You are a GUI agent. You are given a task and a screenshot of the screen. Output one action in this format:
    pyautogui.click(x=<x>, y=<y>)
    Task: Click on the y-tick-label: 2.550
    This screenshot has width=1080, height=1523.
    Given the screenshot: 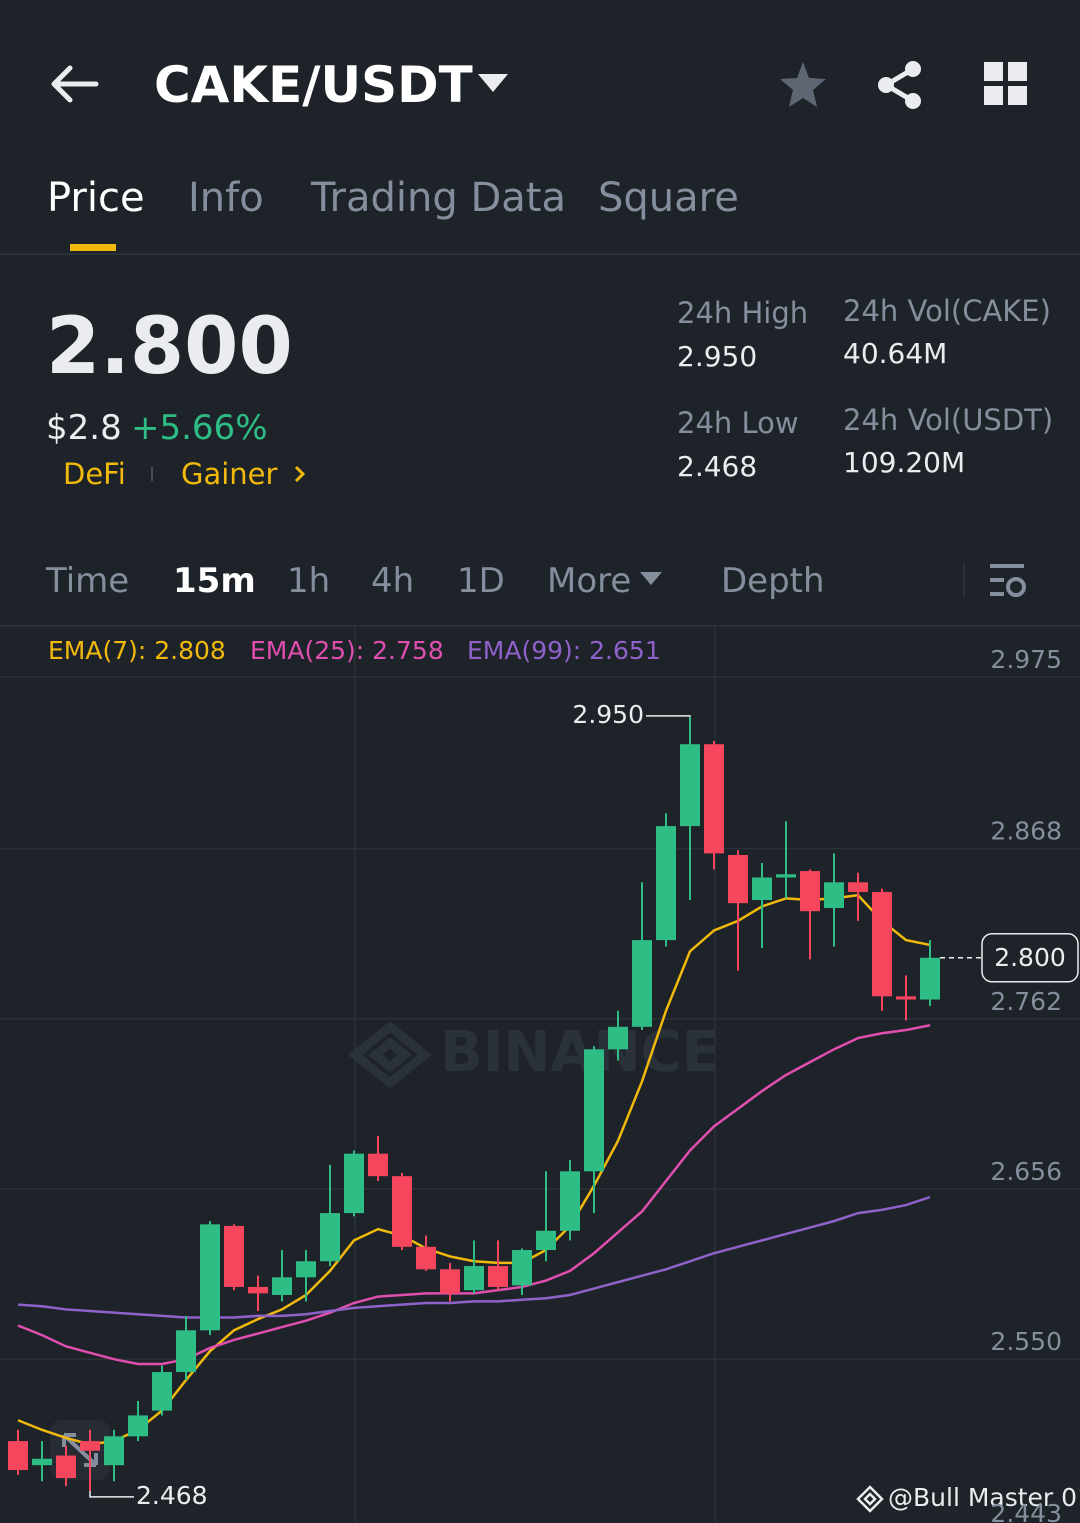 What is the action you would take?
    pyautogui.click(x=1026, y=1341)
    